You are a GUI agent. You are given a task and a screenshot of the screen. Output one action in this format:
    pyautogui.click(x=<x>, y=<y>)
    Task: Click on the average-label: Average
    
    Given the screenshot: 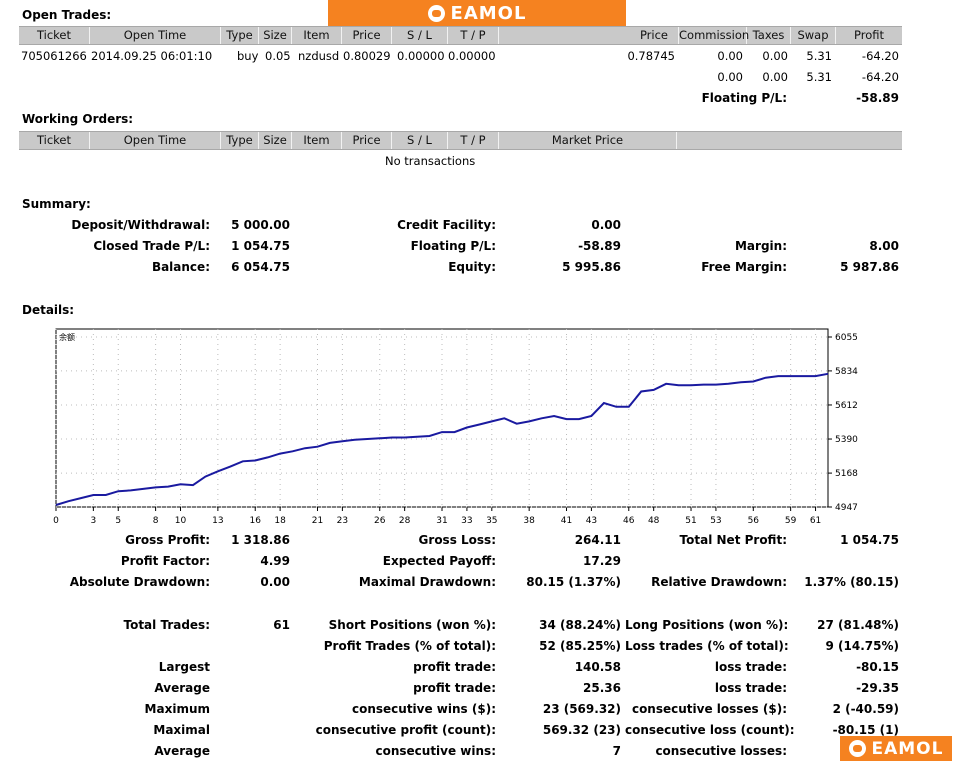 What is the action you would take?
    pyautogui.click(x=182, y=688)
    